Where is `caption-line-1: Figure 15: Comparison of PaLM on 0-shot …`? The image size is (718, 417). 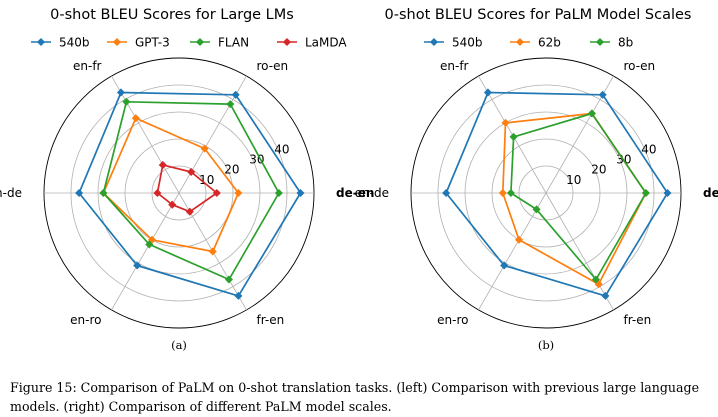 caption-line-1: Figure 15: Comparison of PaLM on 0-shot … is located at coordinates (355, 387).